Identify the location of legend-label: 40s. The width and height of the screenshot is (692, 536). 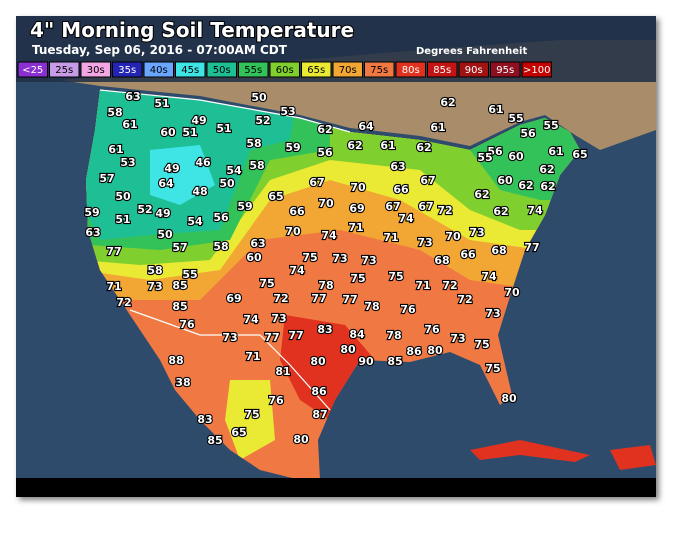
(159, 70).